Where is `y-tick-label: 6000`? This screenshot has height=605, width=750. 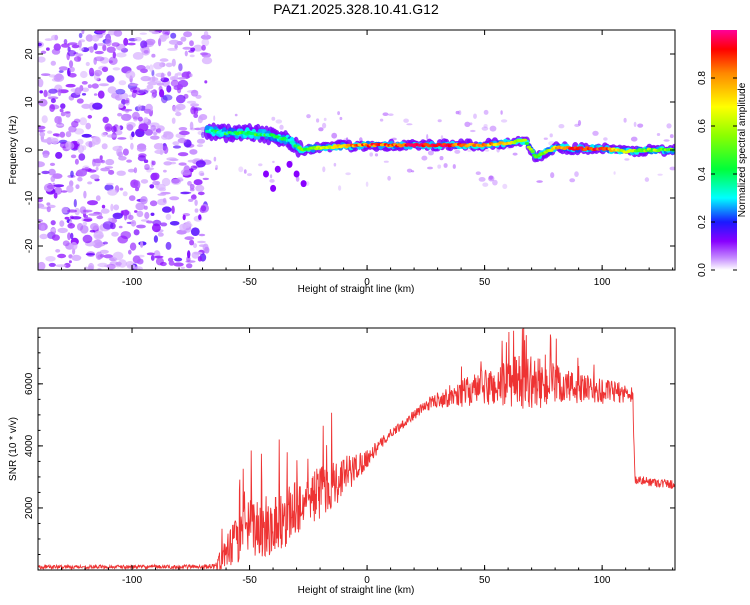
y-tick-label: 6000 is located at coordinates (29, 383).